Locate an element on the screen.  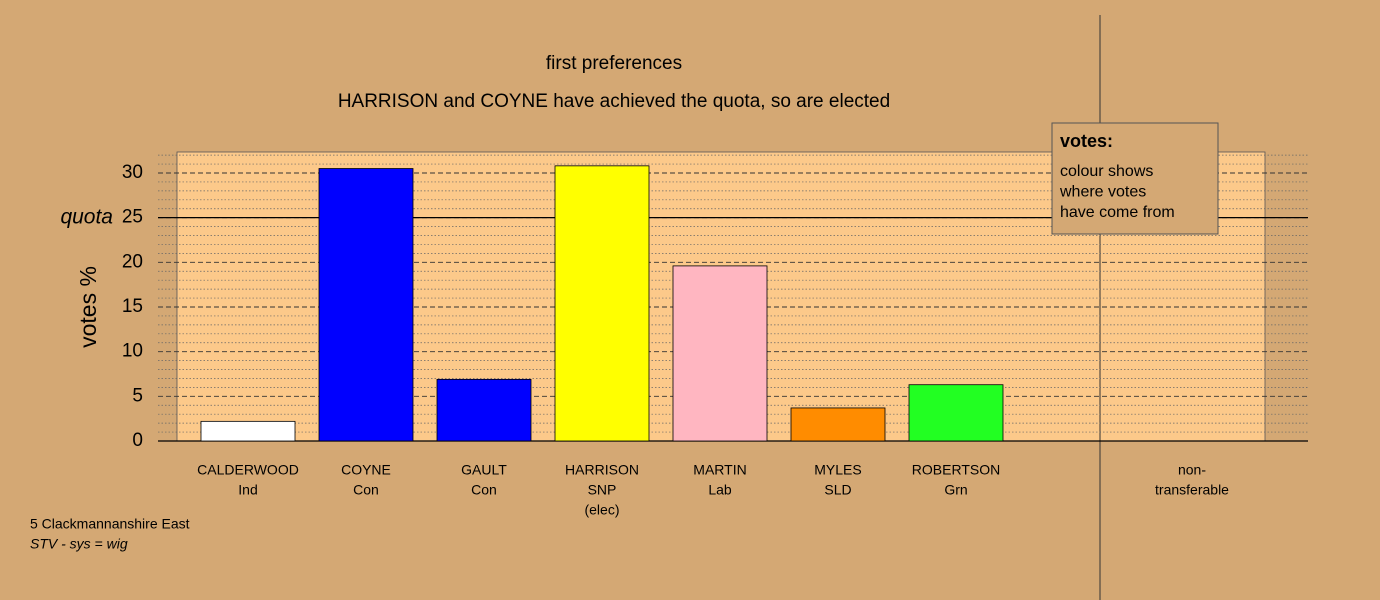
x-tick-sublabel: Ind is located at coordinates (247, 490).